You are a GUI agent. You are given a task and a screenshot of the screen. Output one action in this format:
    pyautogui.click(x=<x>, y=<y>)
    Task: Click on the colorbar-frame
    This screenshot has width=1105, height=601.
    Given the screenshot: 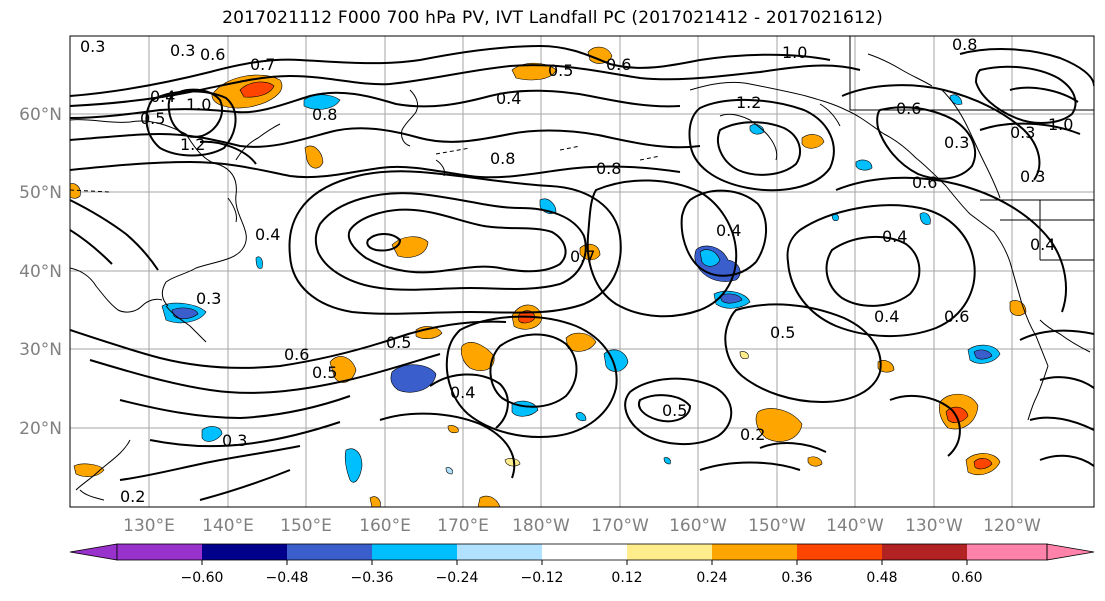 What is the action you would take?
    pyautogui.click(x=582, y=552)
    